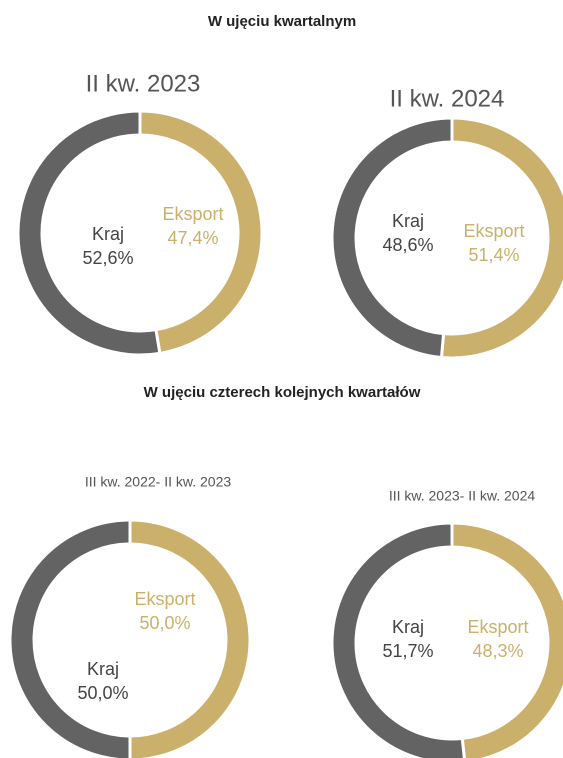  Describe the element at coordinates (407, 651) in the screenshot. I see `slice-value-label: 51,7%` at that location.